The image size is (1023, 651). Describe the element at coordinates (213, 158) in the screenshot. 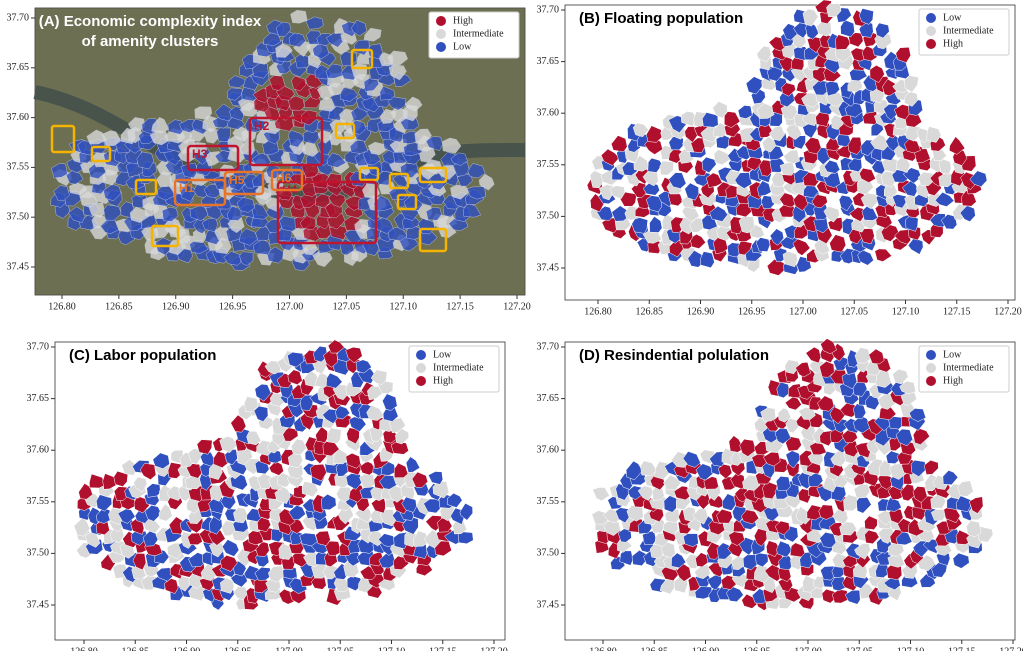

I see `cluster-box` at that location.